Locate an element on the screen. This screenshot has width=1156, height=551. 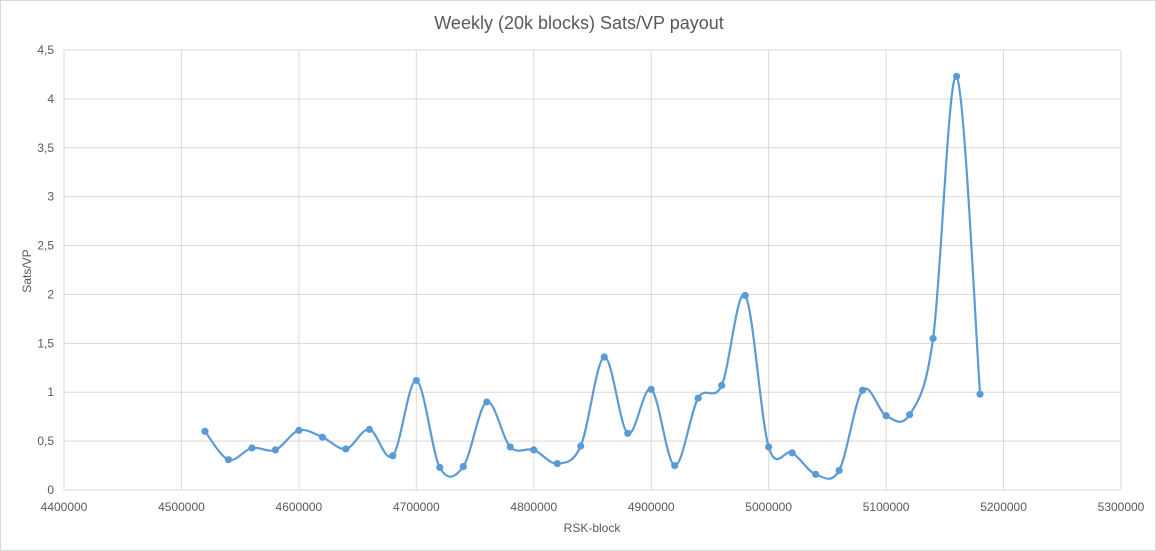
y-tick-label: 0,5 is located at coordinates (45, 441).